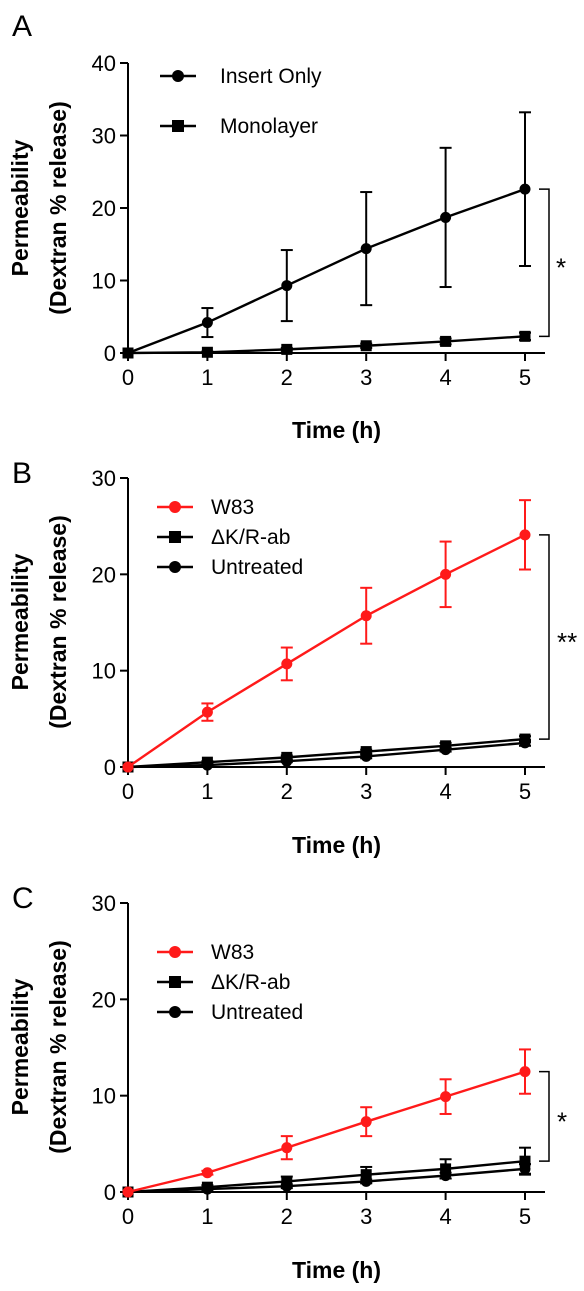  Describe the element at coordinates (22, 473) in the screenshot. I see `panel-letter: B` at that location.